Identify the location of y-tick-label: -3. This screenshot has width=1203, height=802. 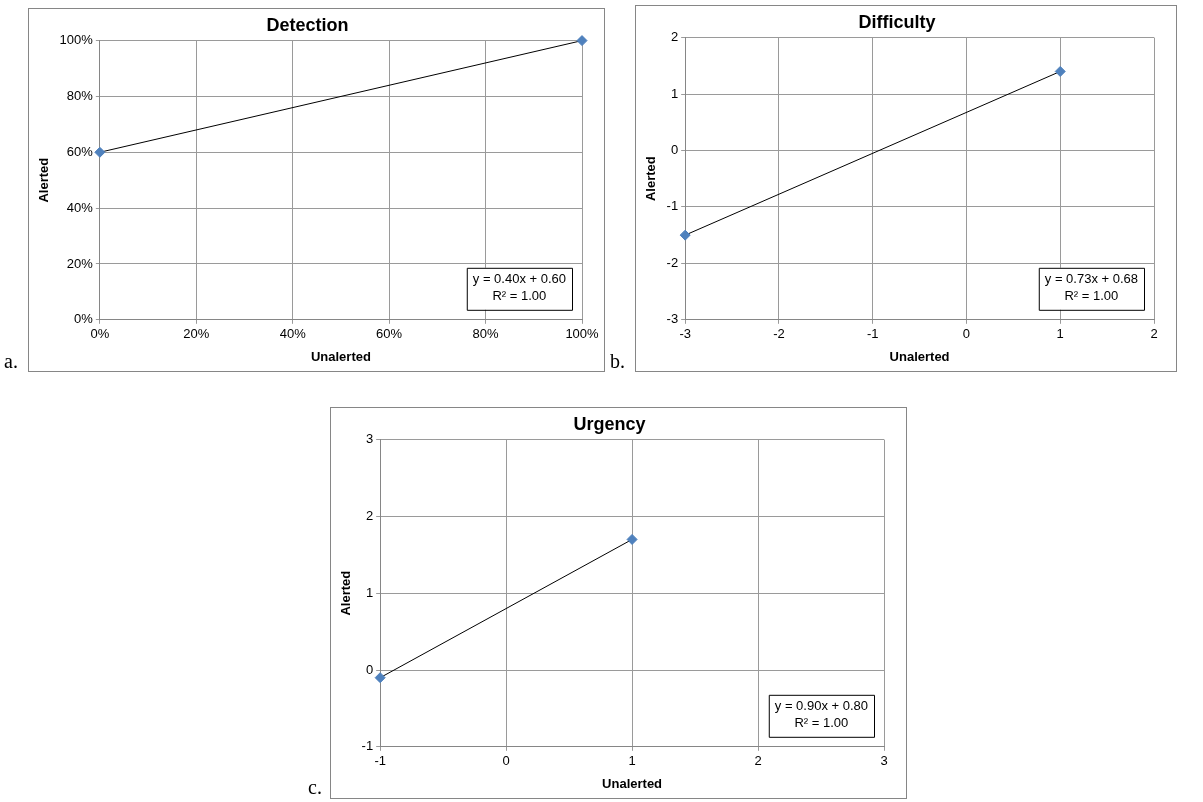
(672, 319).